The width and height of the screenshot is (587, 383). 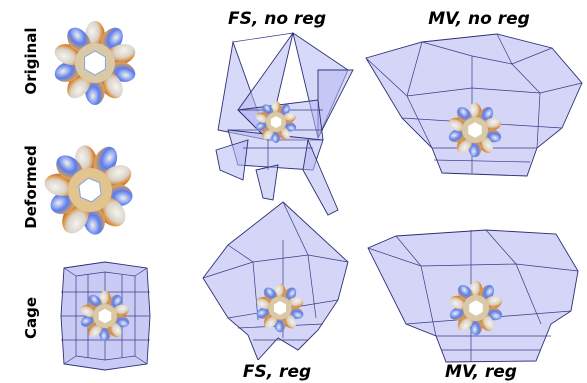 I want to click on cage-mesh, so click(x=105, y=316).